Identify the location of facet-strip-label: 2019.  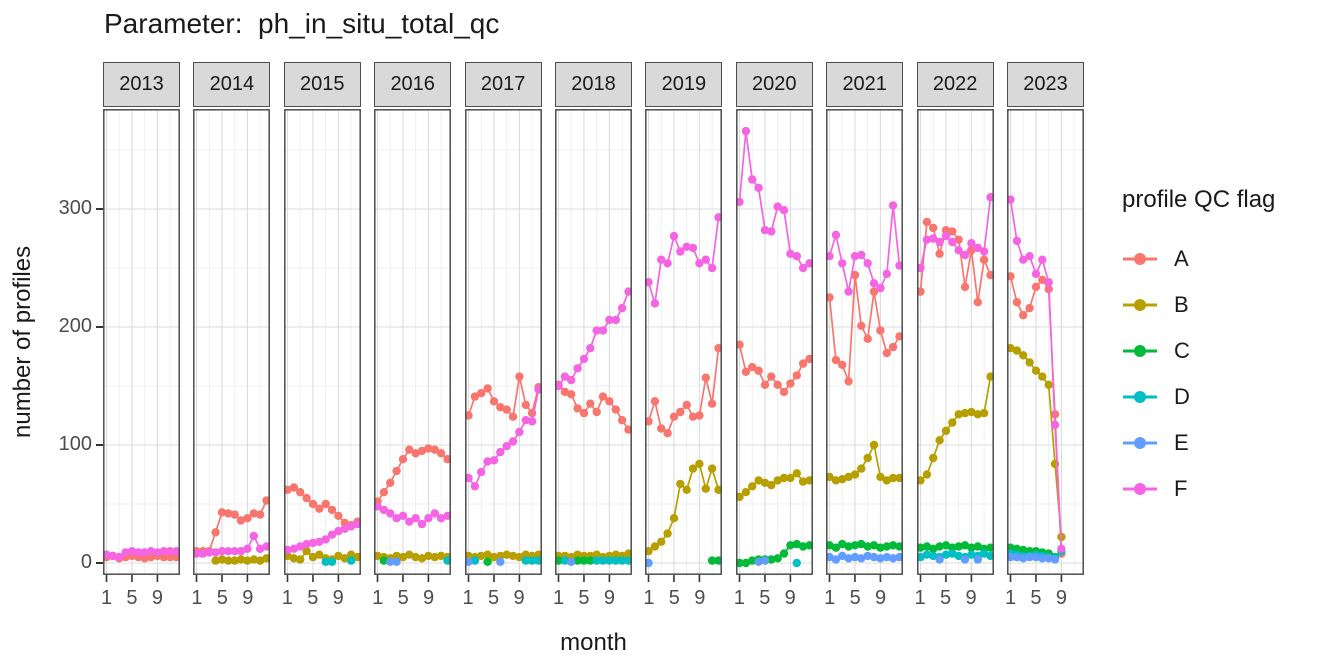
(684, 84).